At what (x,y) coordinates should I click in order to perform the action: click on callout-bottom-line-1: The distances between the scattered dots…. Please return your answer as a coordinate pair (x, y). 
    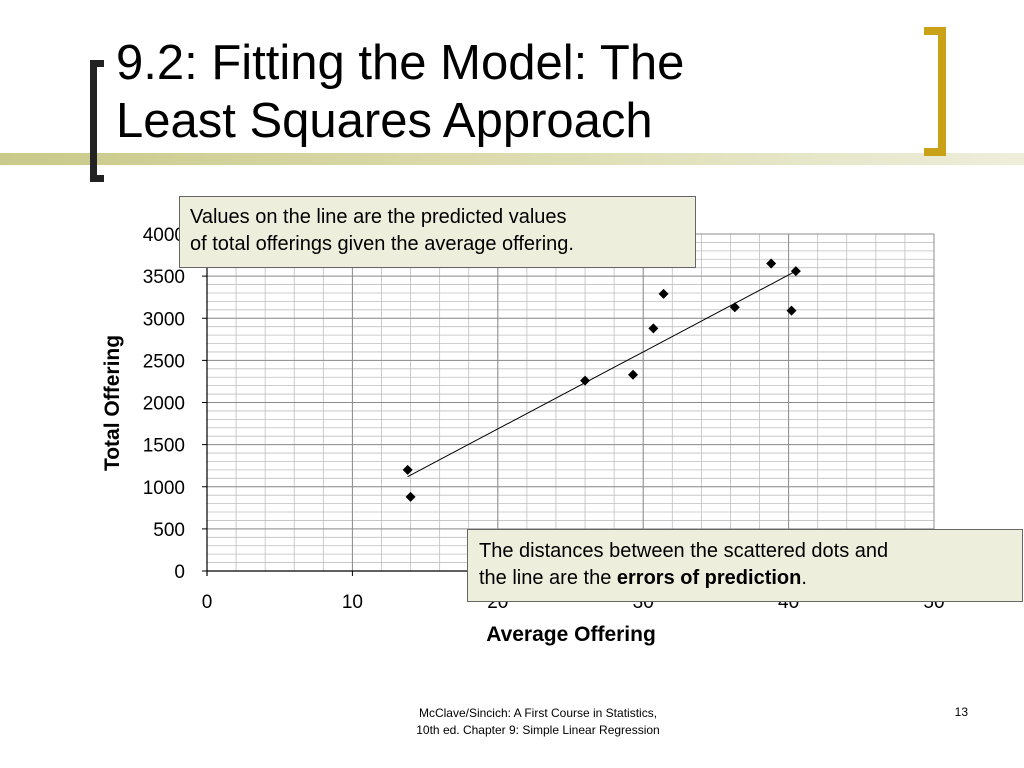
    Looking at the image, I should click on (684, 551).